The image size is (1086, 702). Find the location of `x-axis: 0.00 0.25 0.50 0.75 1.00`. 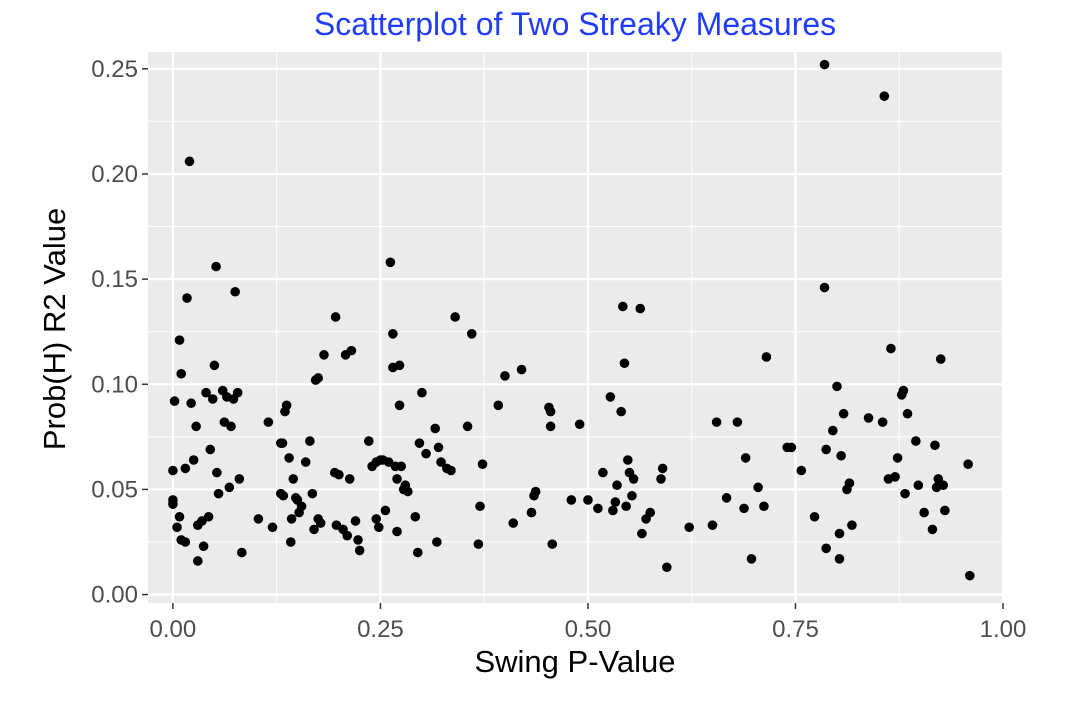

x-axis: 0.00 0.25 0.50 0.75 1.00 is located at coordinates (588, 623).